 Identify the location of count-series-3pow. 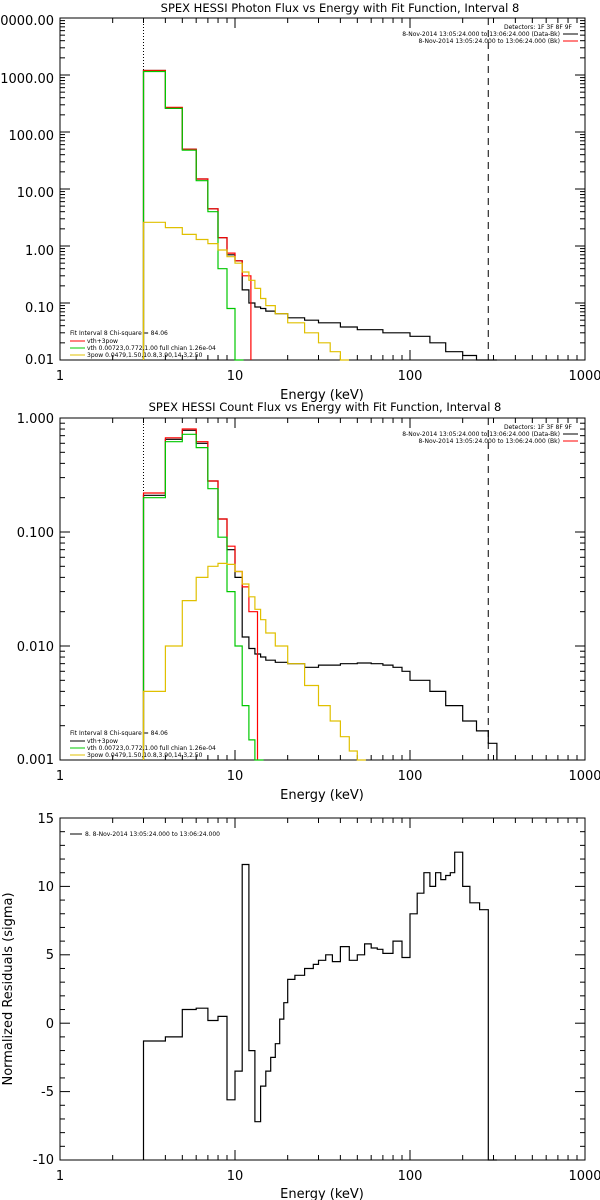
(254, 661).